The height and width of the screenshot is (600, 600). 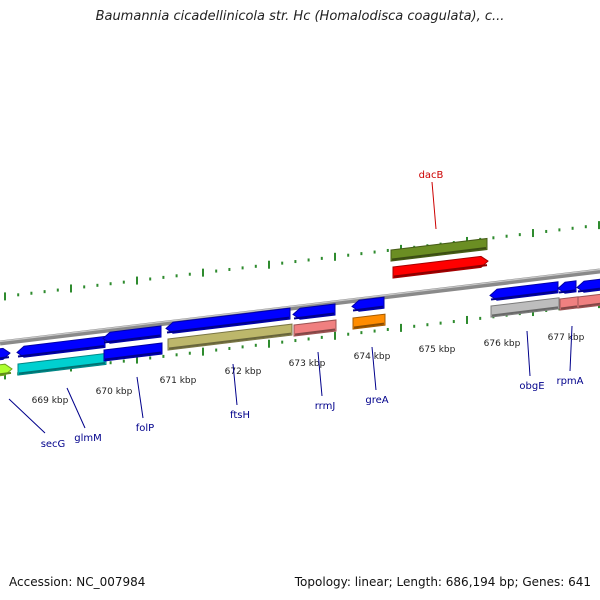 I want to click on tick-label: 670 kbp, so click(x=114, y=392).